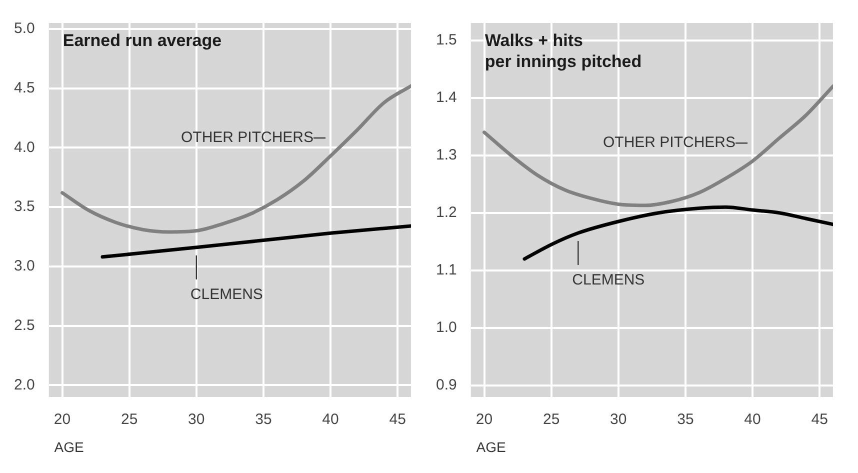 This screenshot has width=858, height=473. I want to click on text: Earned run average, so click(142, 40).